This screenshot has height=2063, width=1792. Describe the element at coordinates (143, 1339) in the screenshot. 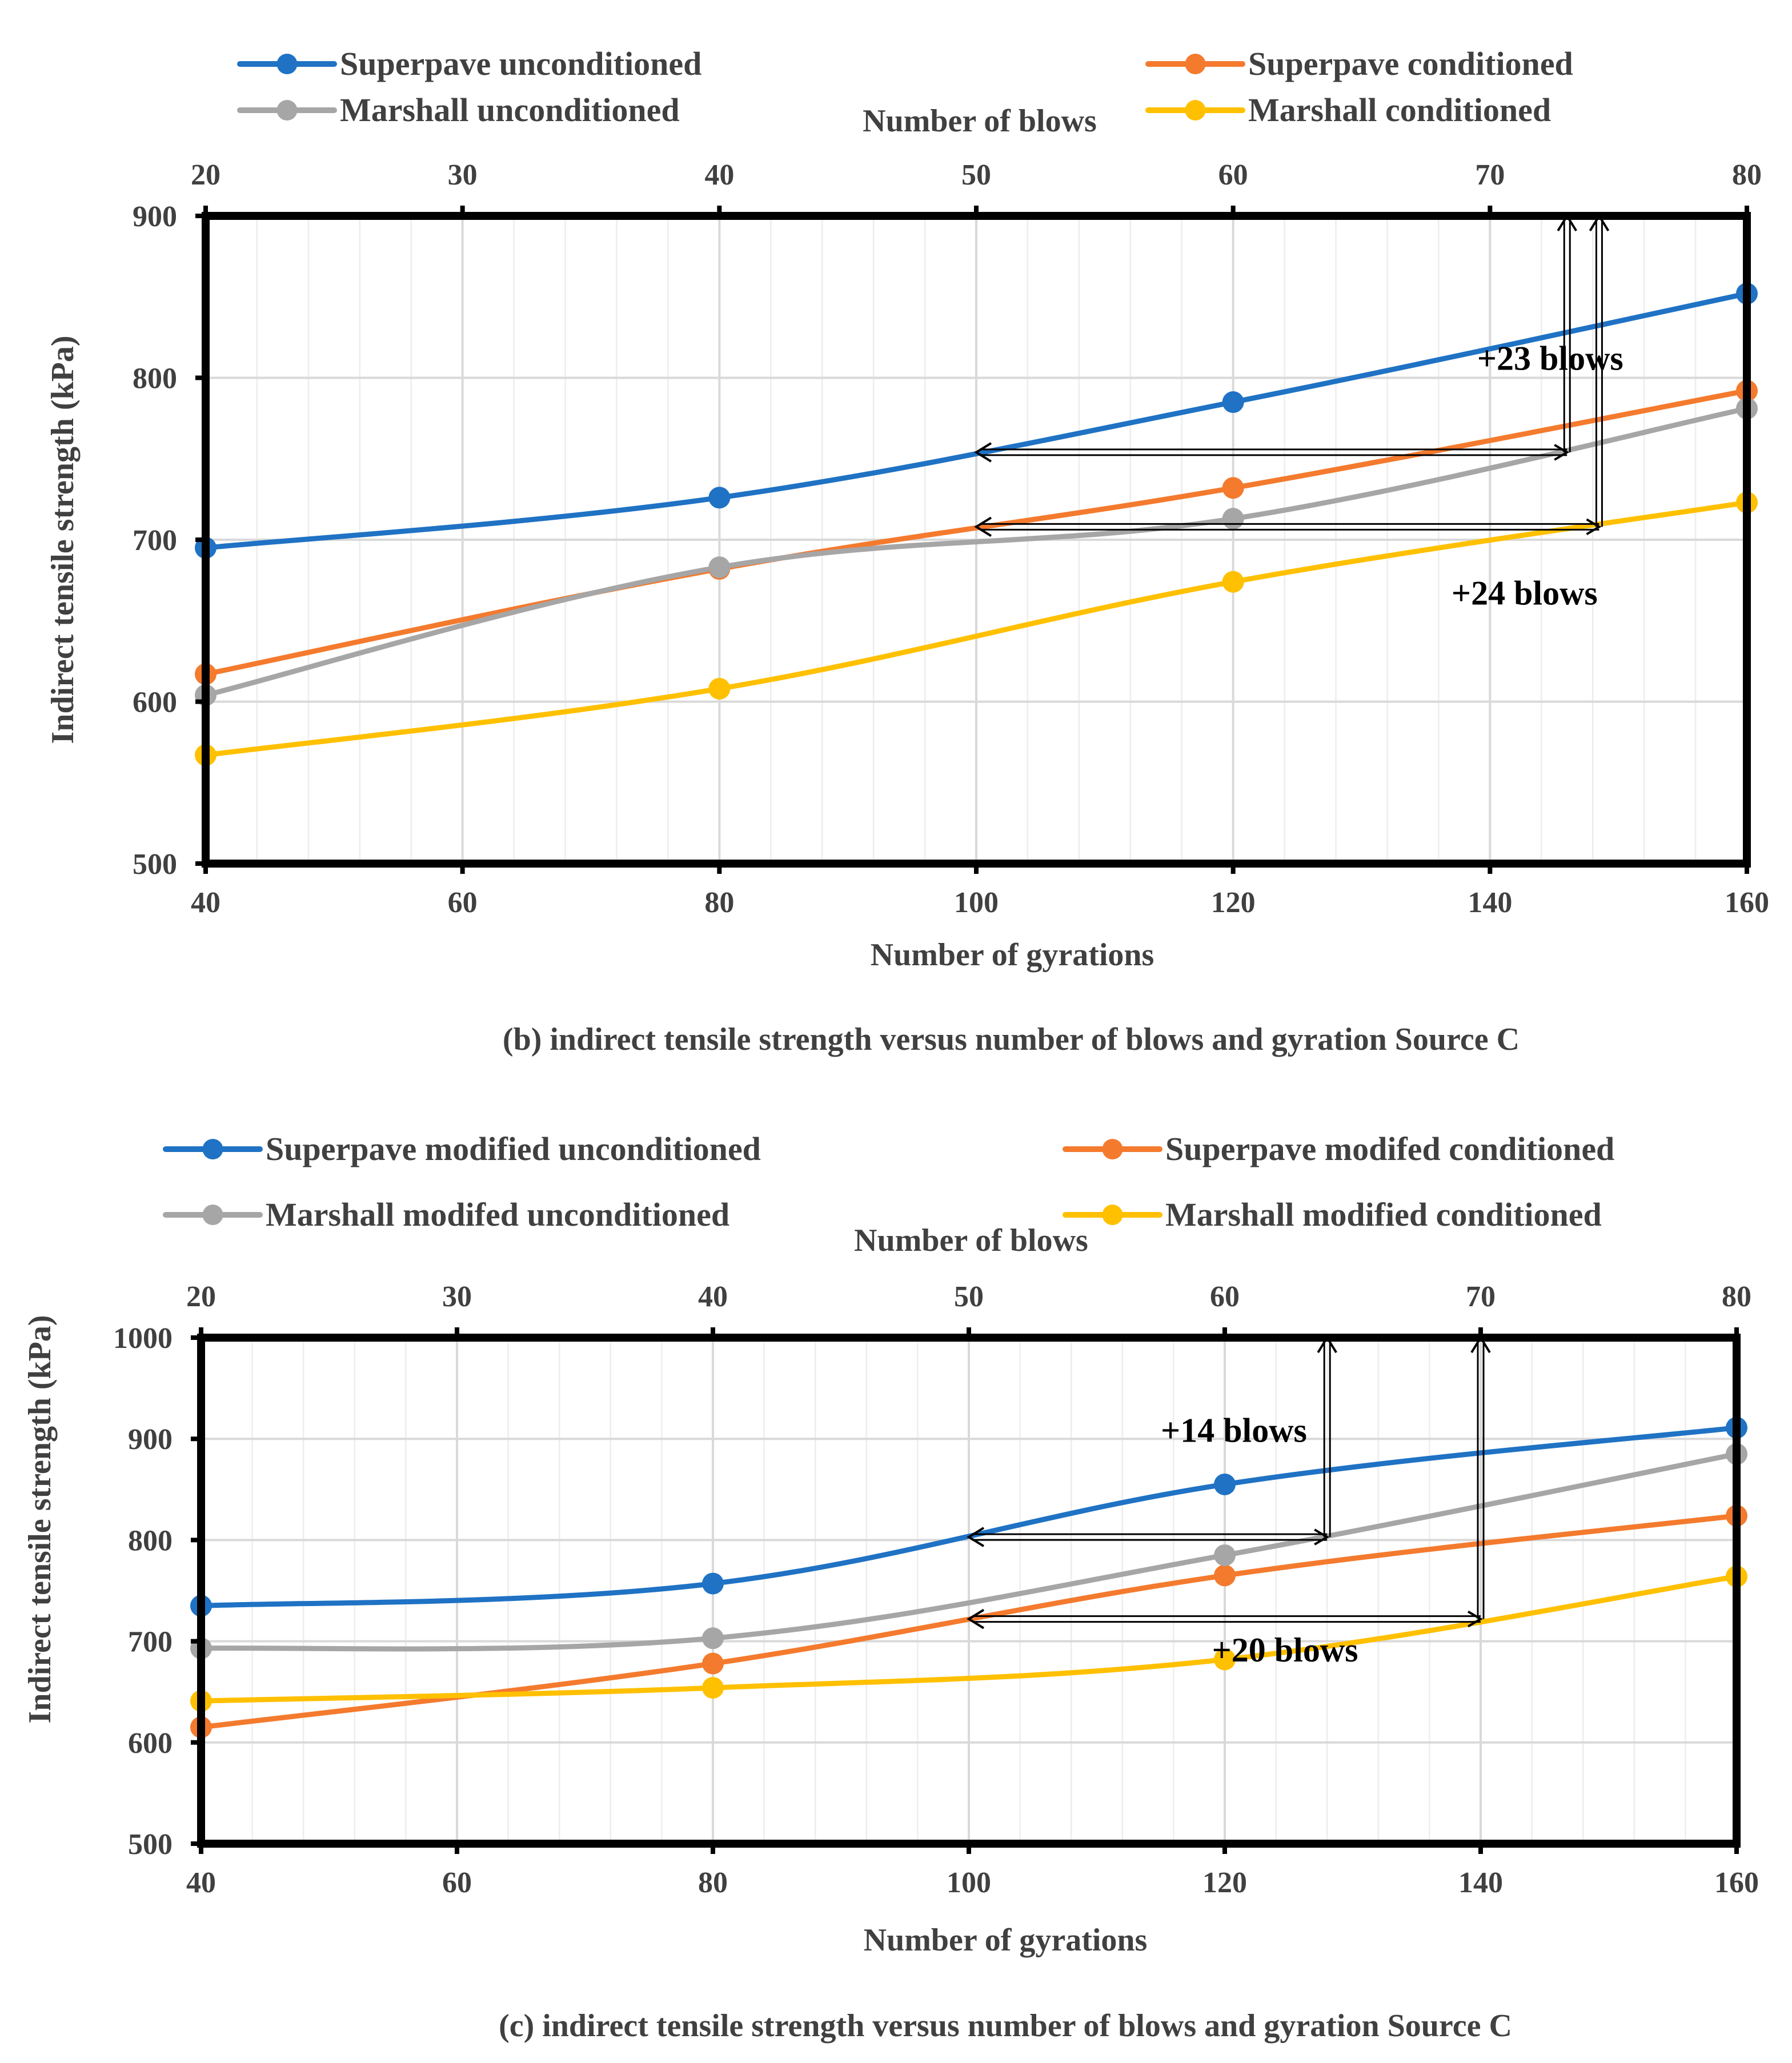

I see `y-tick-label: 1000` at that location.